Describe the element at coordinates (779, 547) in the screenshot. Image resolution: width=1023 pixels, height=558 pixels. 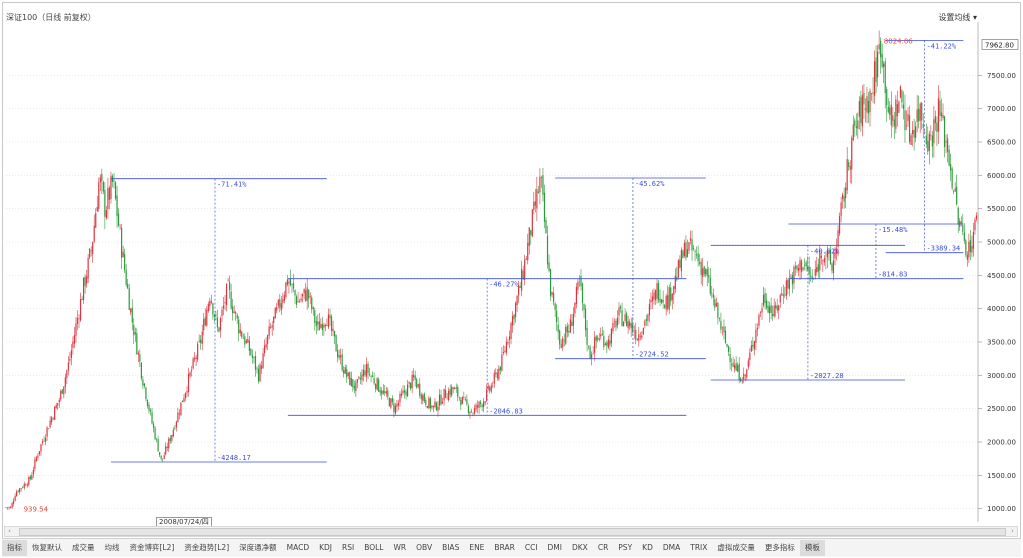
I see `toolbar-item: 更多指标` at that location.